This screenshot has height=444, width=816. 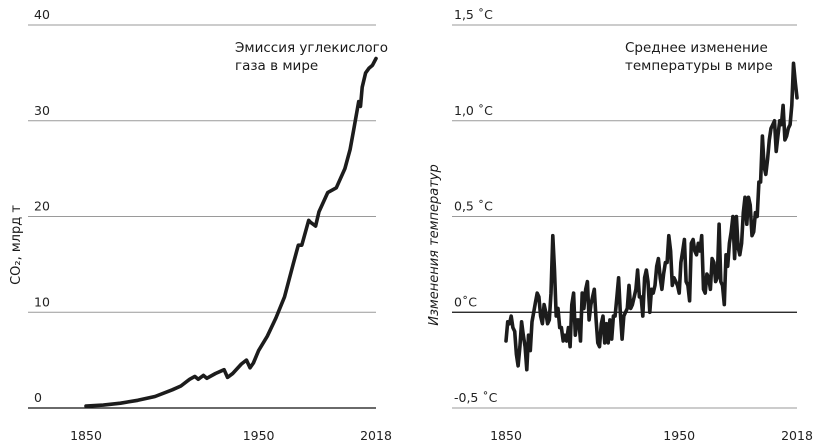 I want to click on y-axis-label-1: CO₂, млрд т, so click(x=16, y=245).